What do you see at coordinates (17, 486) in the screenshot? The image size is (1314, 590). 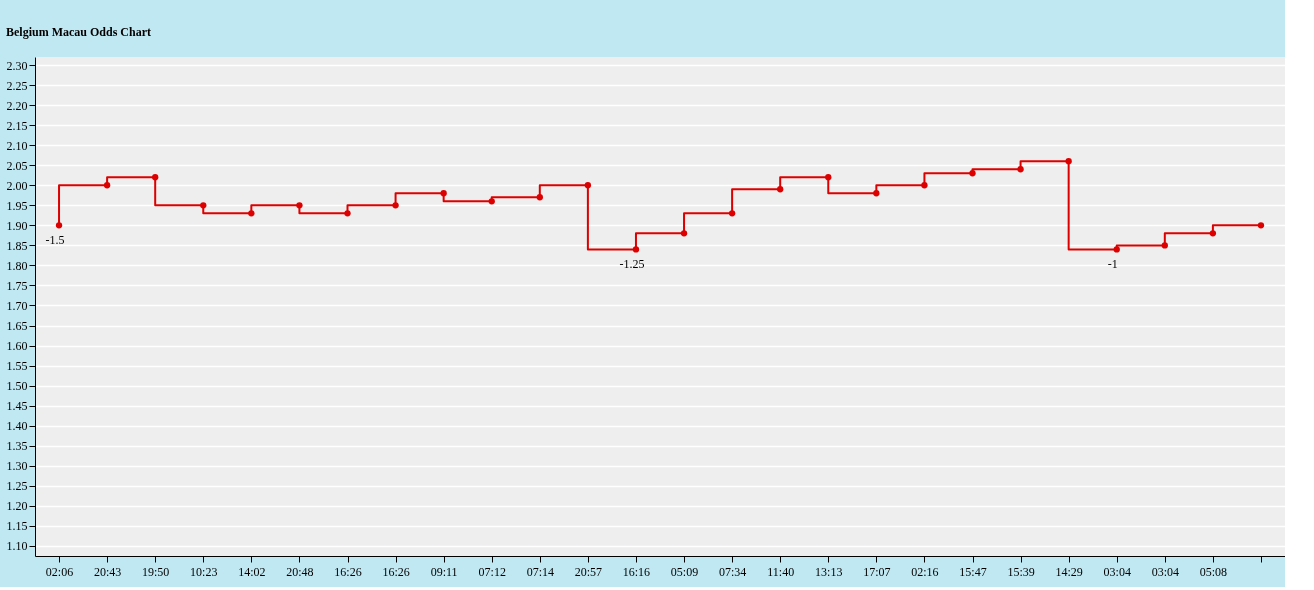 I see `y-tick-label: 1.25` at bounding box center [17, 486].